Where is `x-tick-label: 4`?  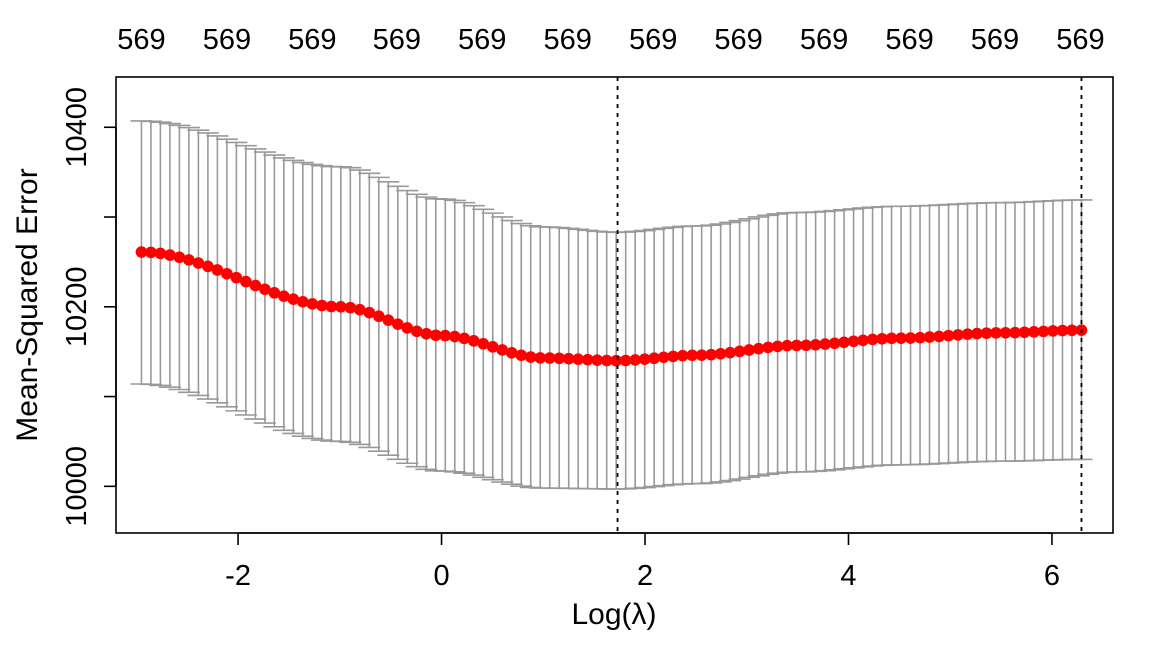 x-tick-label: 4 is located at coordinates (848, 576).